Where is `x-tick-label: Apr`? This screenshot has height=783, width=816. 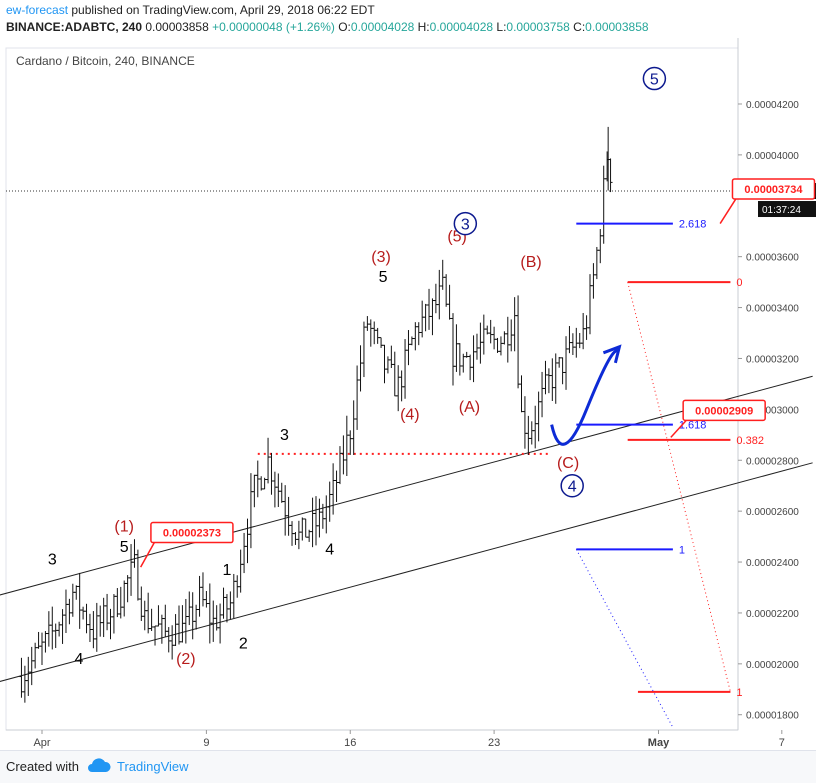 x-tick-label: Apr is located at coordinates (41, 743).